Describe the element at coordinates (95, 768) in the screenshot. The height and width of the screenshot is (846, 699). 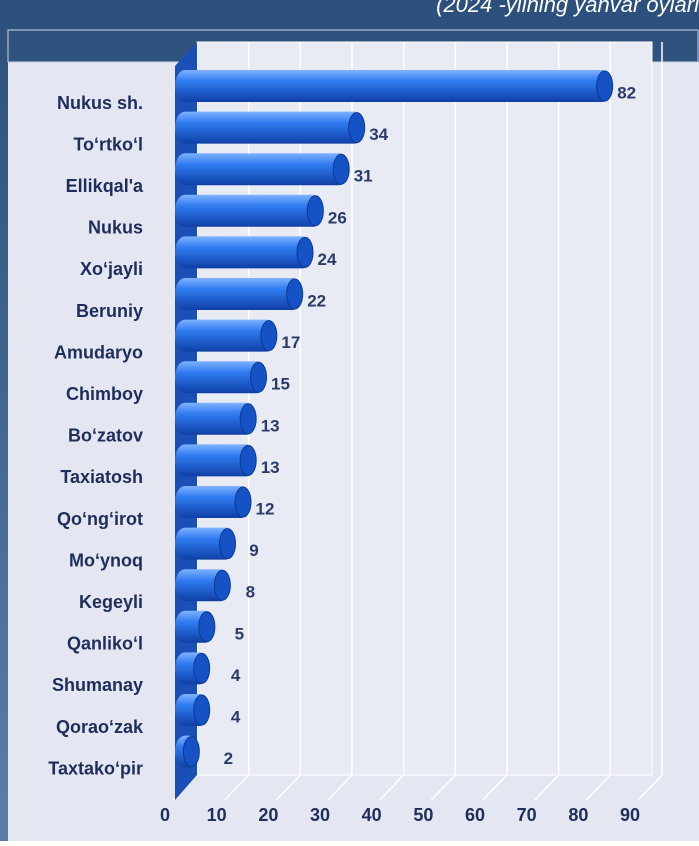
I see `y-tick-label: Taxtako‘pir` at that location.